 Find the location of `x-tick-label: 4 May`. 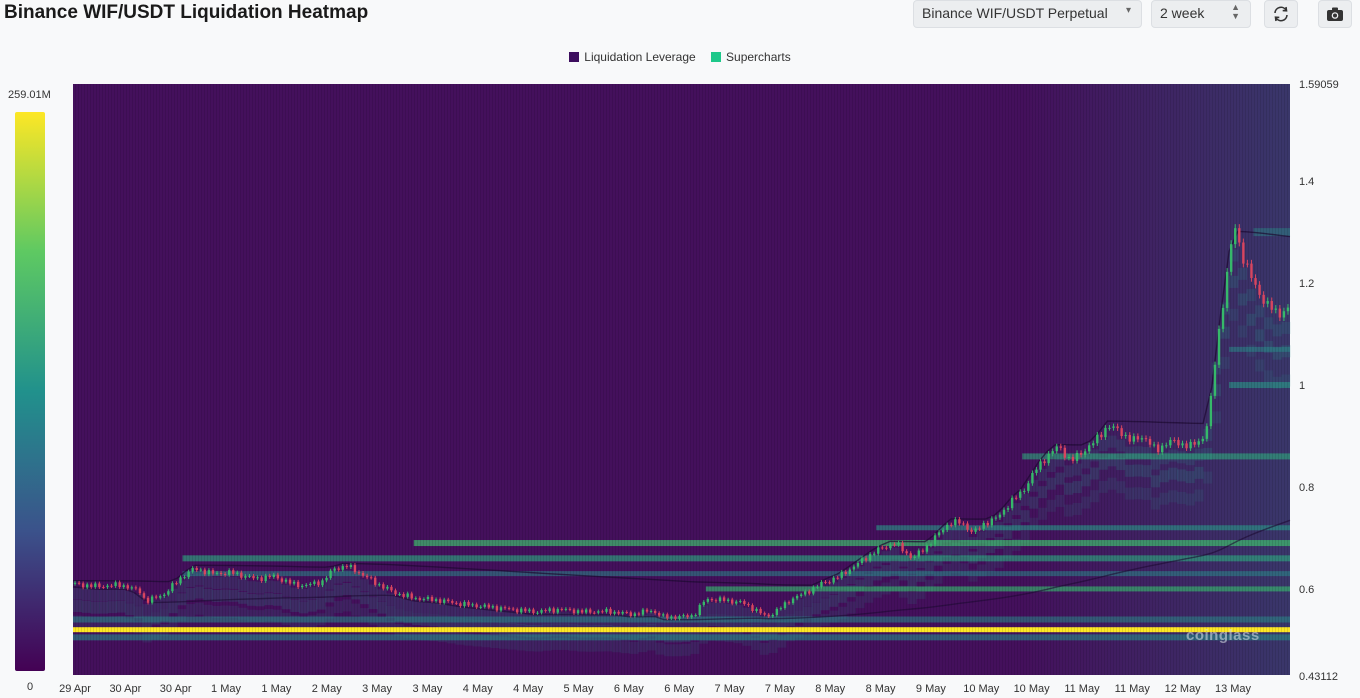

x-tick-label: 4 May is located at coordinates (528, 689).